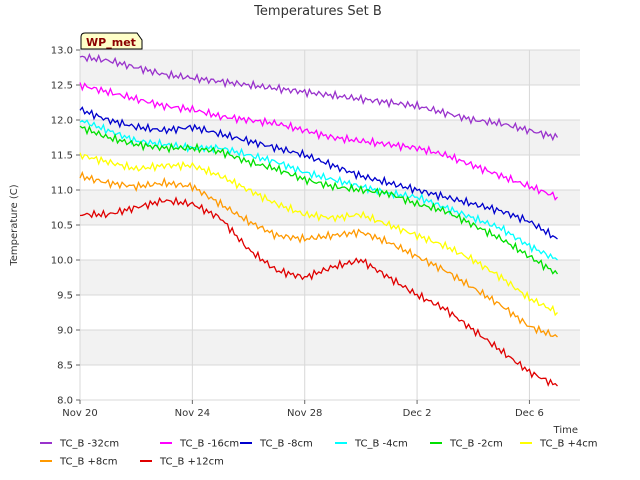 The image size is (640, 480). Describe the element at coordinates (62, 86) in the screenshot. I see `y-tick-label: 12.5` at that location.